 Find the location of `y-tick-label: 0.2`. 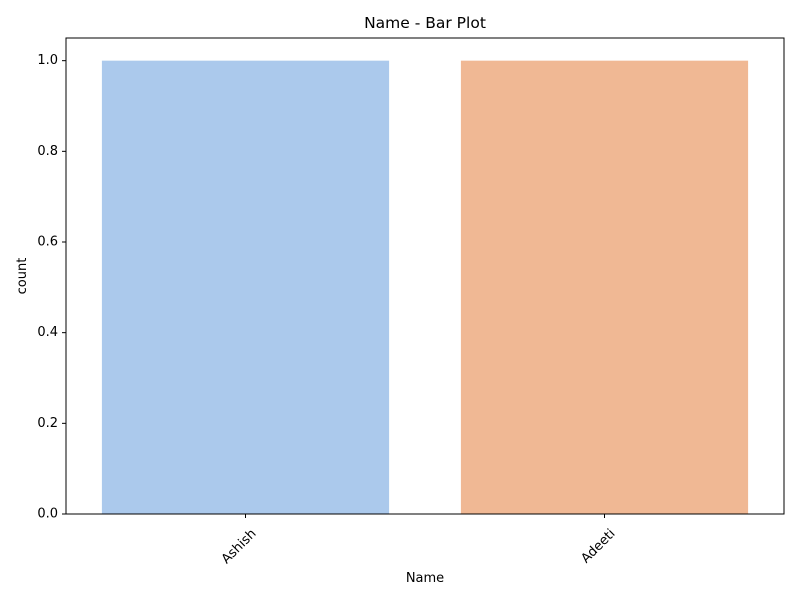

y-tick-label: 0.2 is located at coordinates (47, 423).